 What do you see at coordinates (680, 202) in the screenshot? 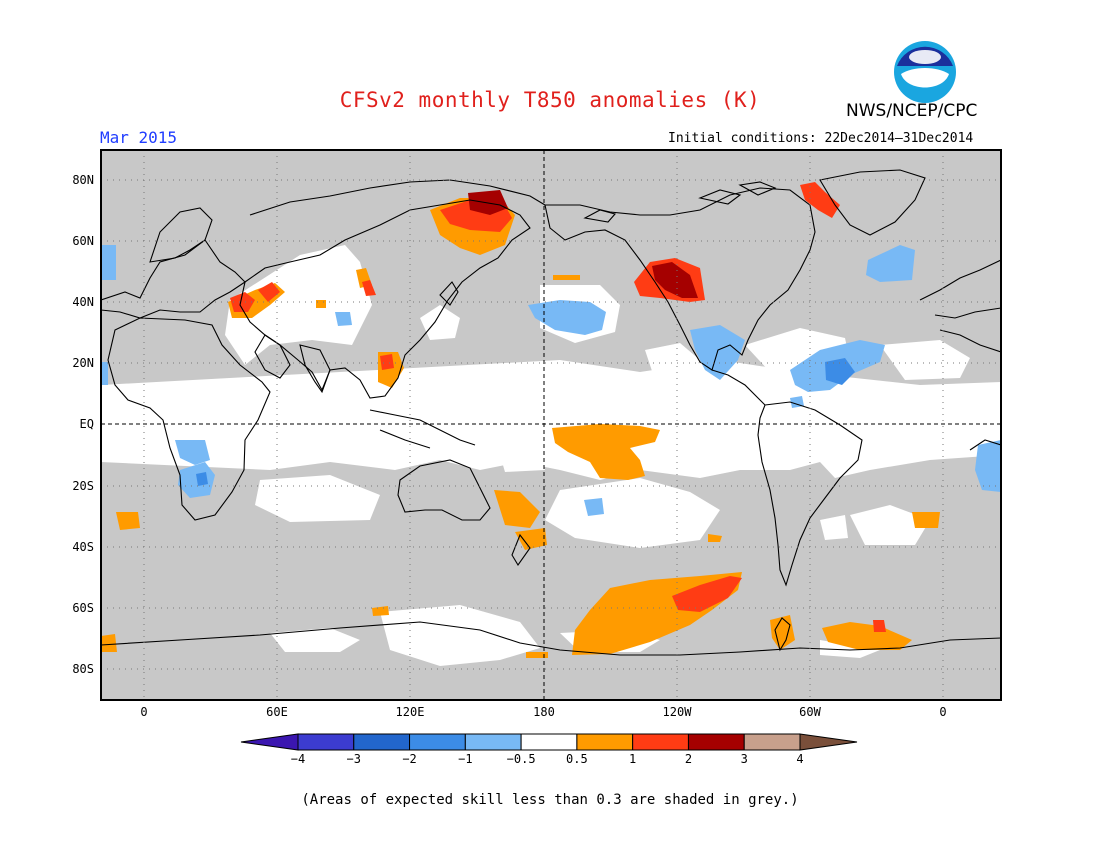
I see `coast-arctic-islands` at bounding box center [680, 202].